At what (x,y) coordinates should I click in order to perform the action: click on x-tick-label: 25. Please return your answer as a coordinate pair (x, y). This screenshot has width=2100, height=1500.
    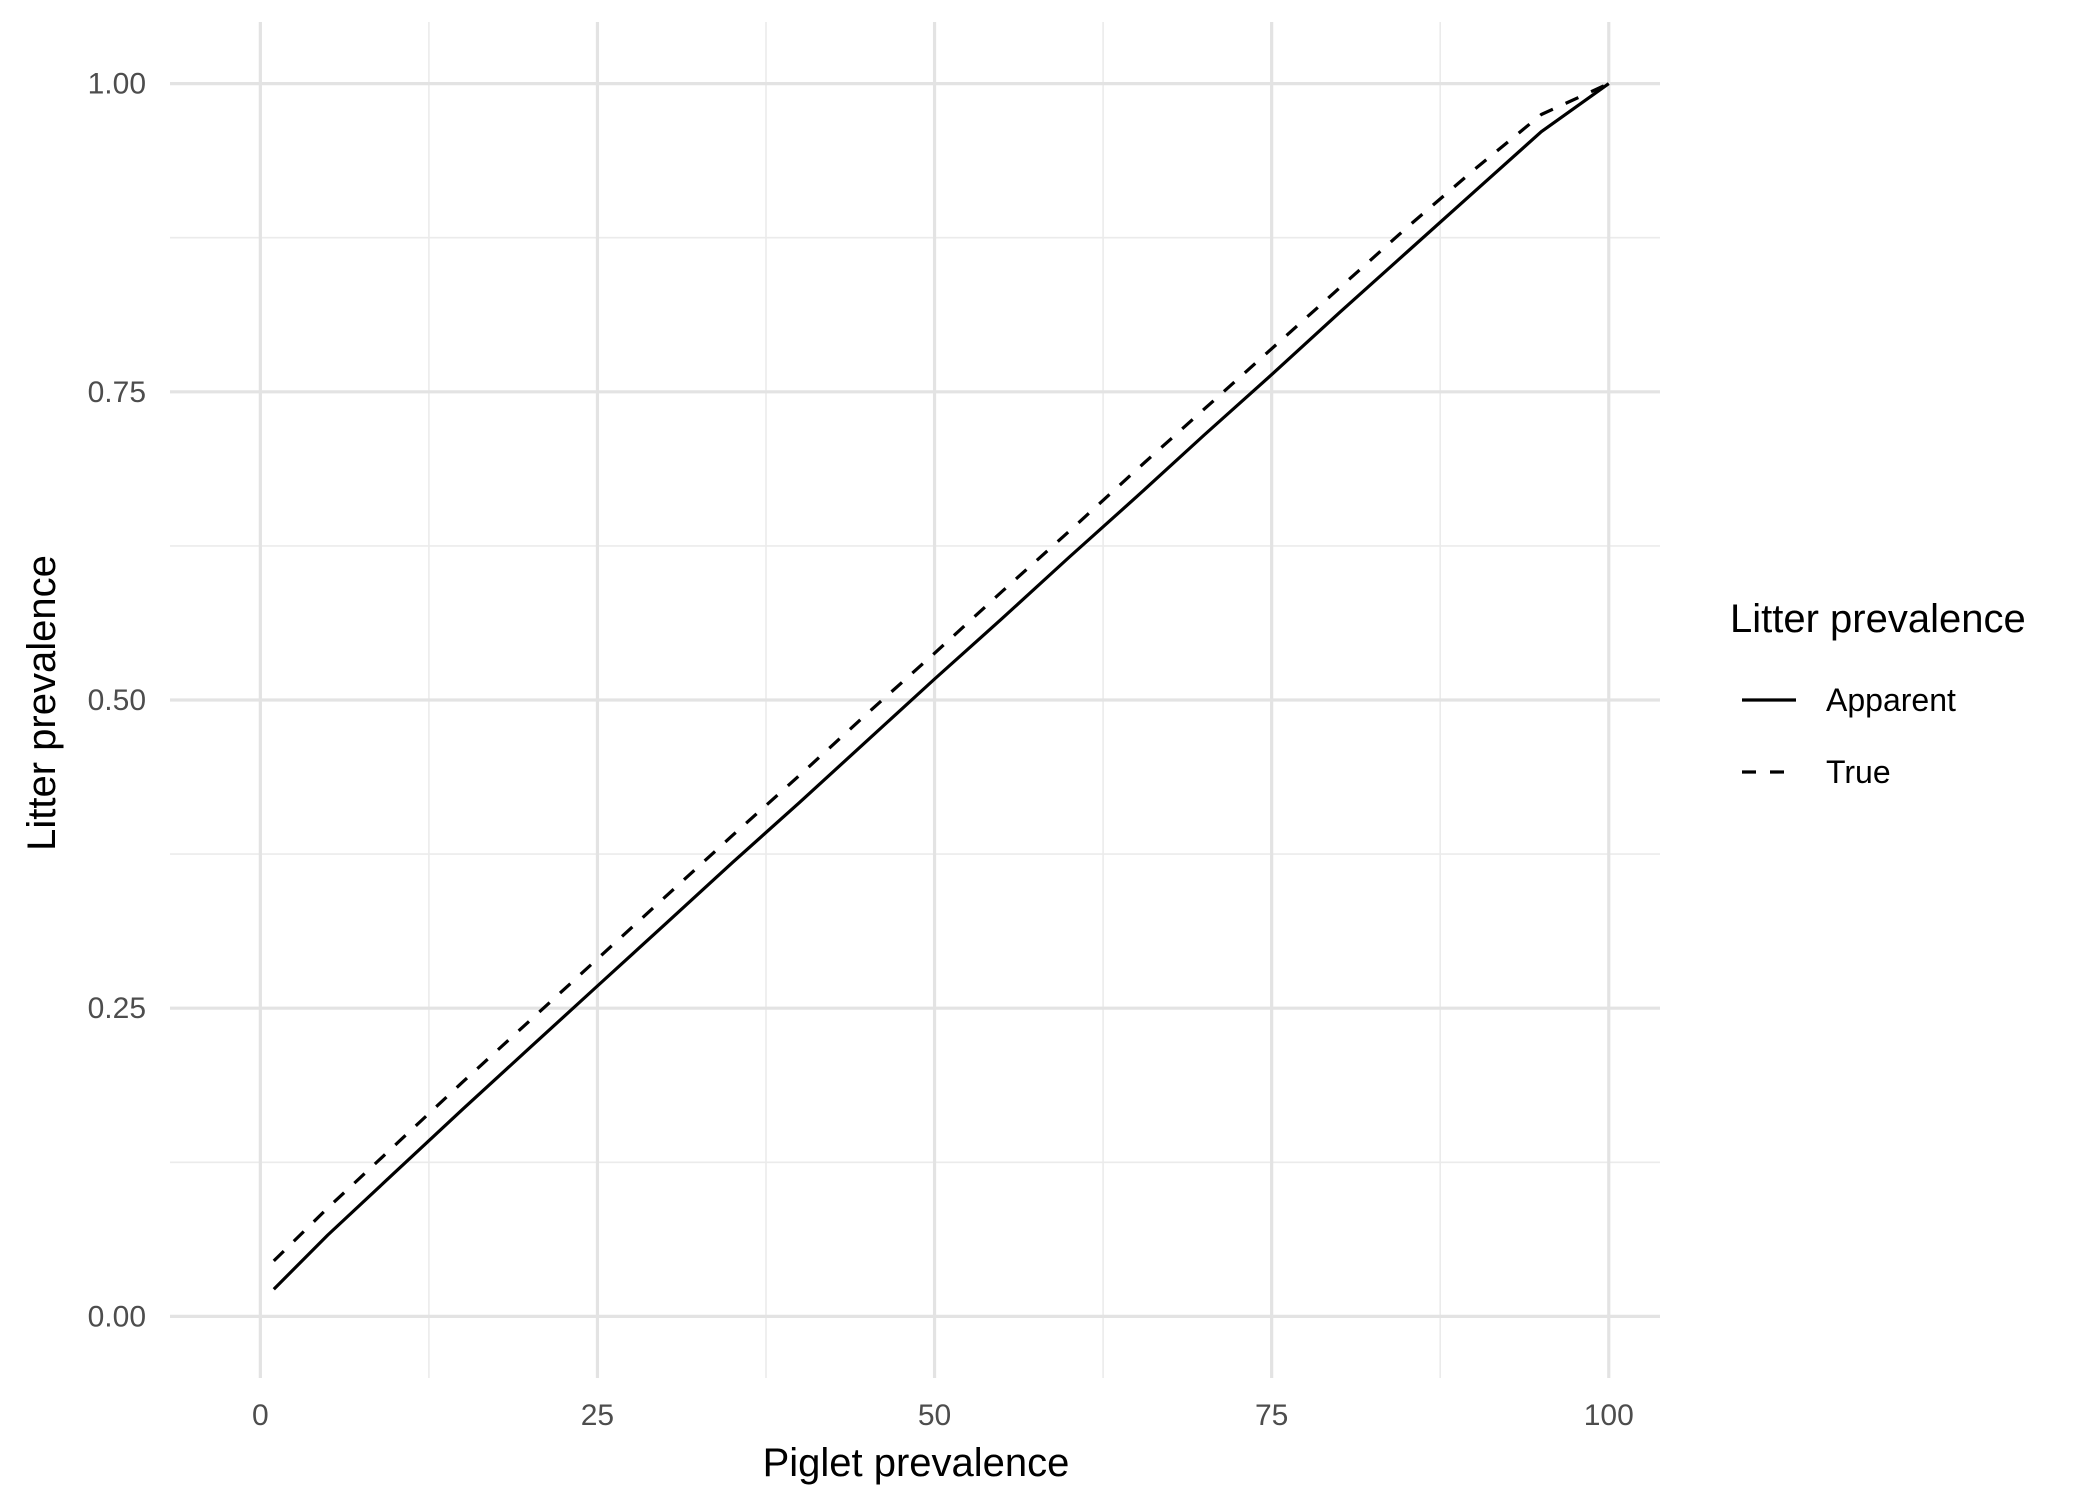
    Looking at the image, I should click on (597, 1415).